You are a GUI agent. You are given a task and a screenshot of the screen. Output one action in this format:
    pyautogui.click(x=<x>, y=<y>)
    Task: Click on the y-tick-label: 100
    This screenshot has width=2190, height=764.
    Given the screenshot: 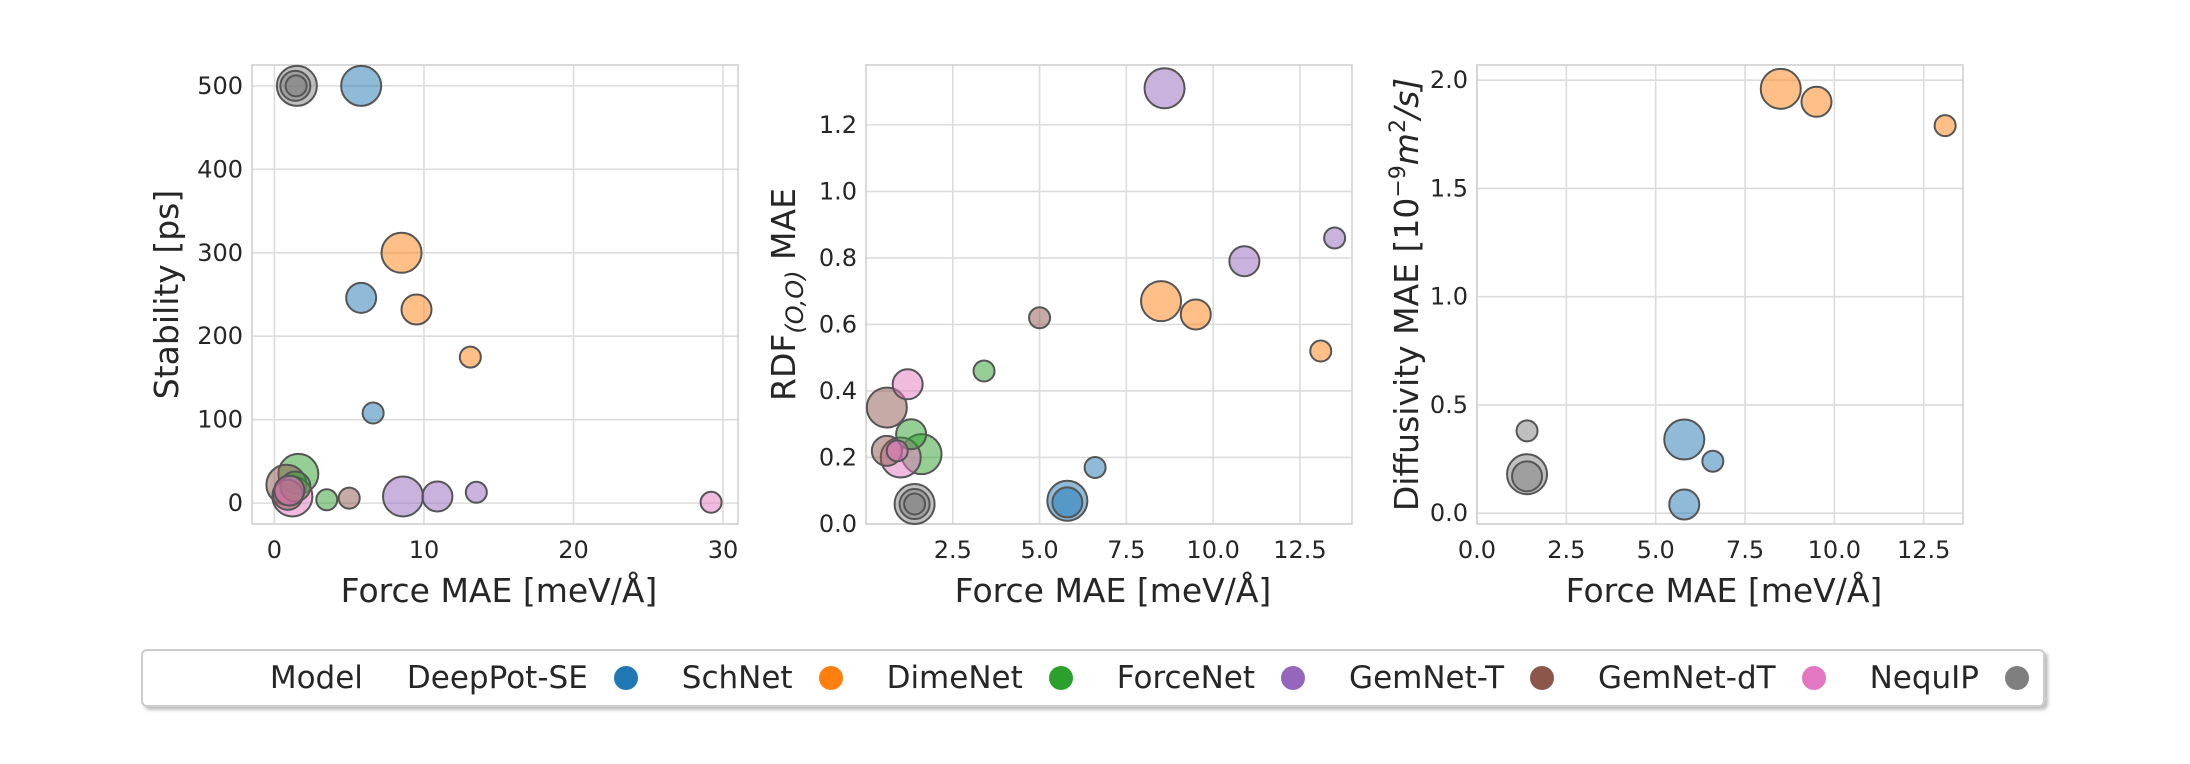 What is the action you would take?
    pyautogui.click(x=220, y=420)
    